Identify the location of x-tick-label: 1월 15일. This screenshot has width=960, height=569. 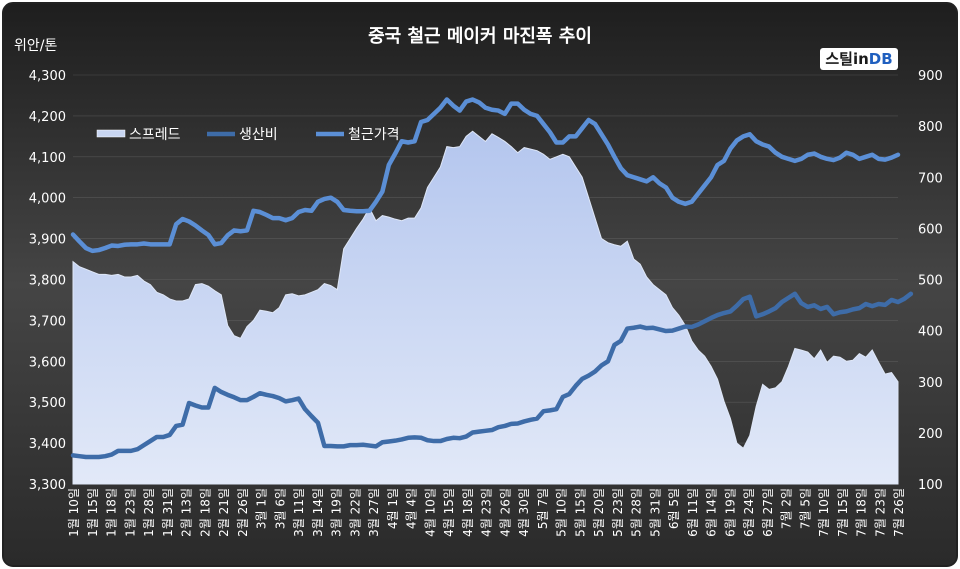
(93, 512).